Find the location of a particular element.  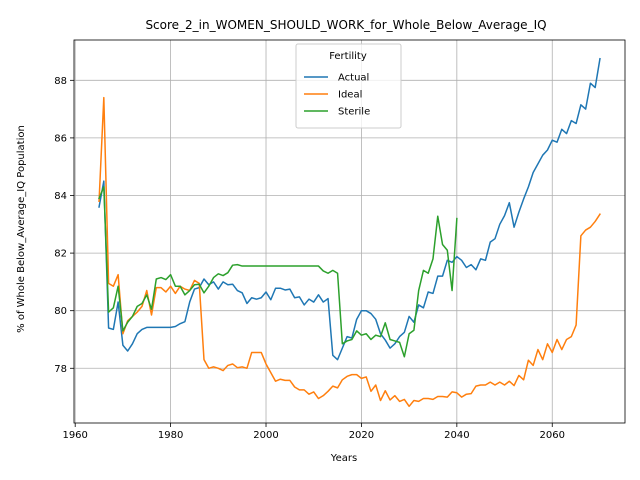

legend: Fertility Actual Ideal Sterile is located at coordinates (348, 86).